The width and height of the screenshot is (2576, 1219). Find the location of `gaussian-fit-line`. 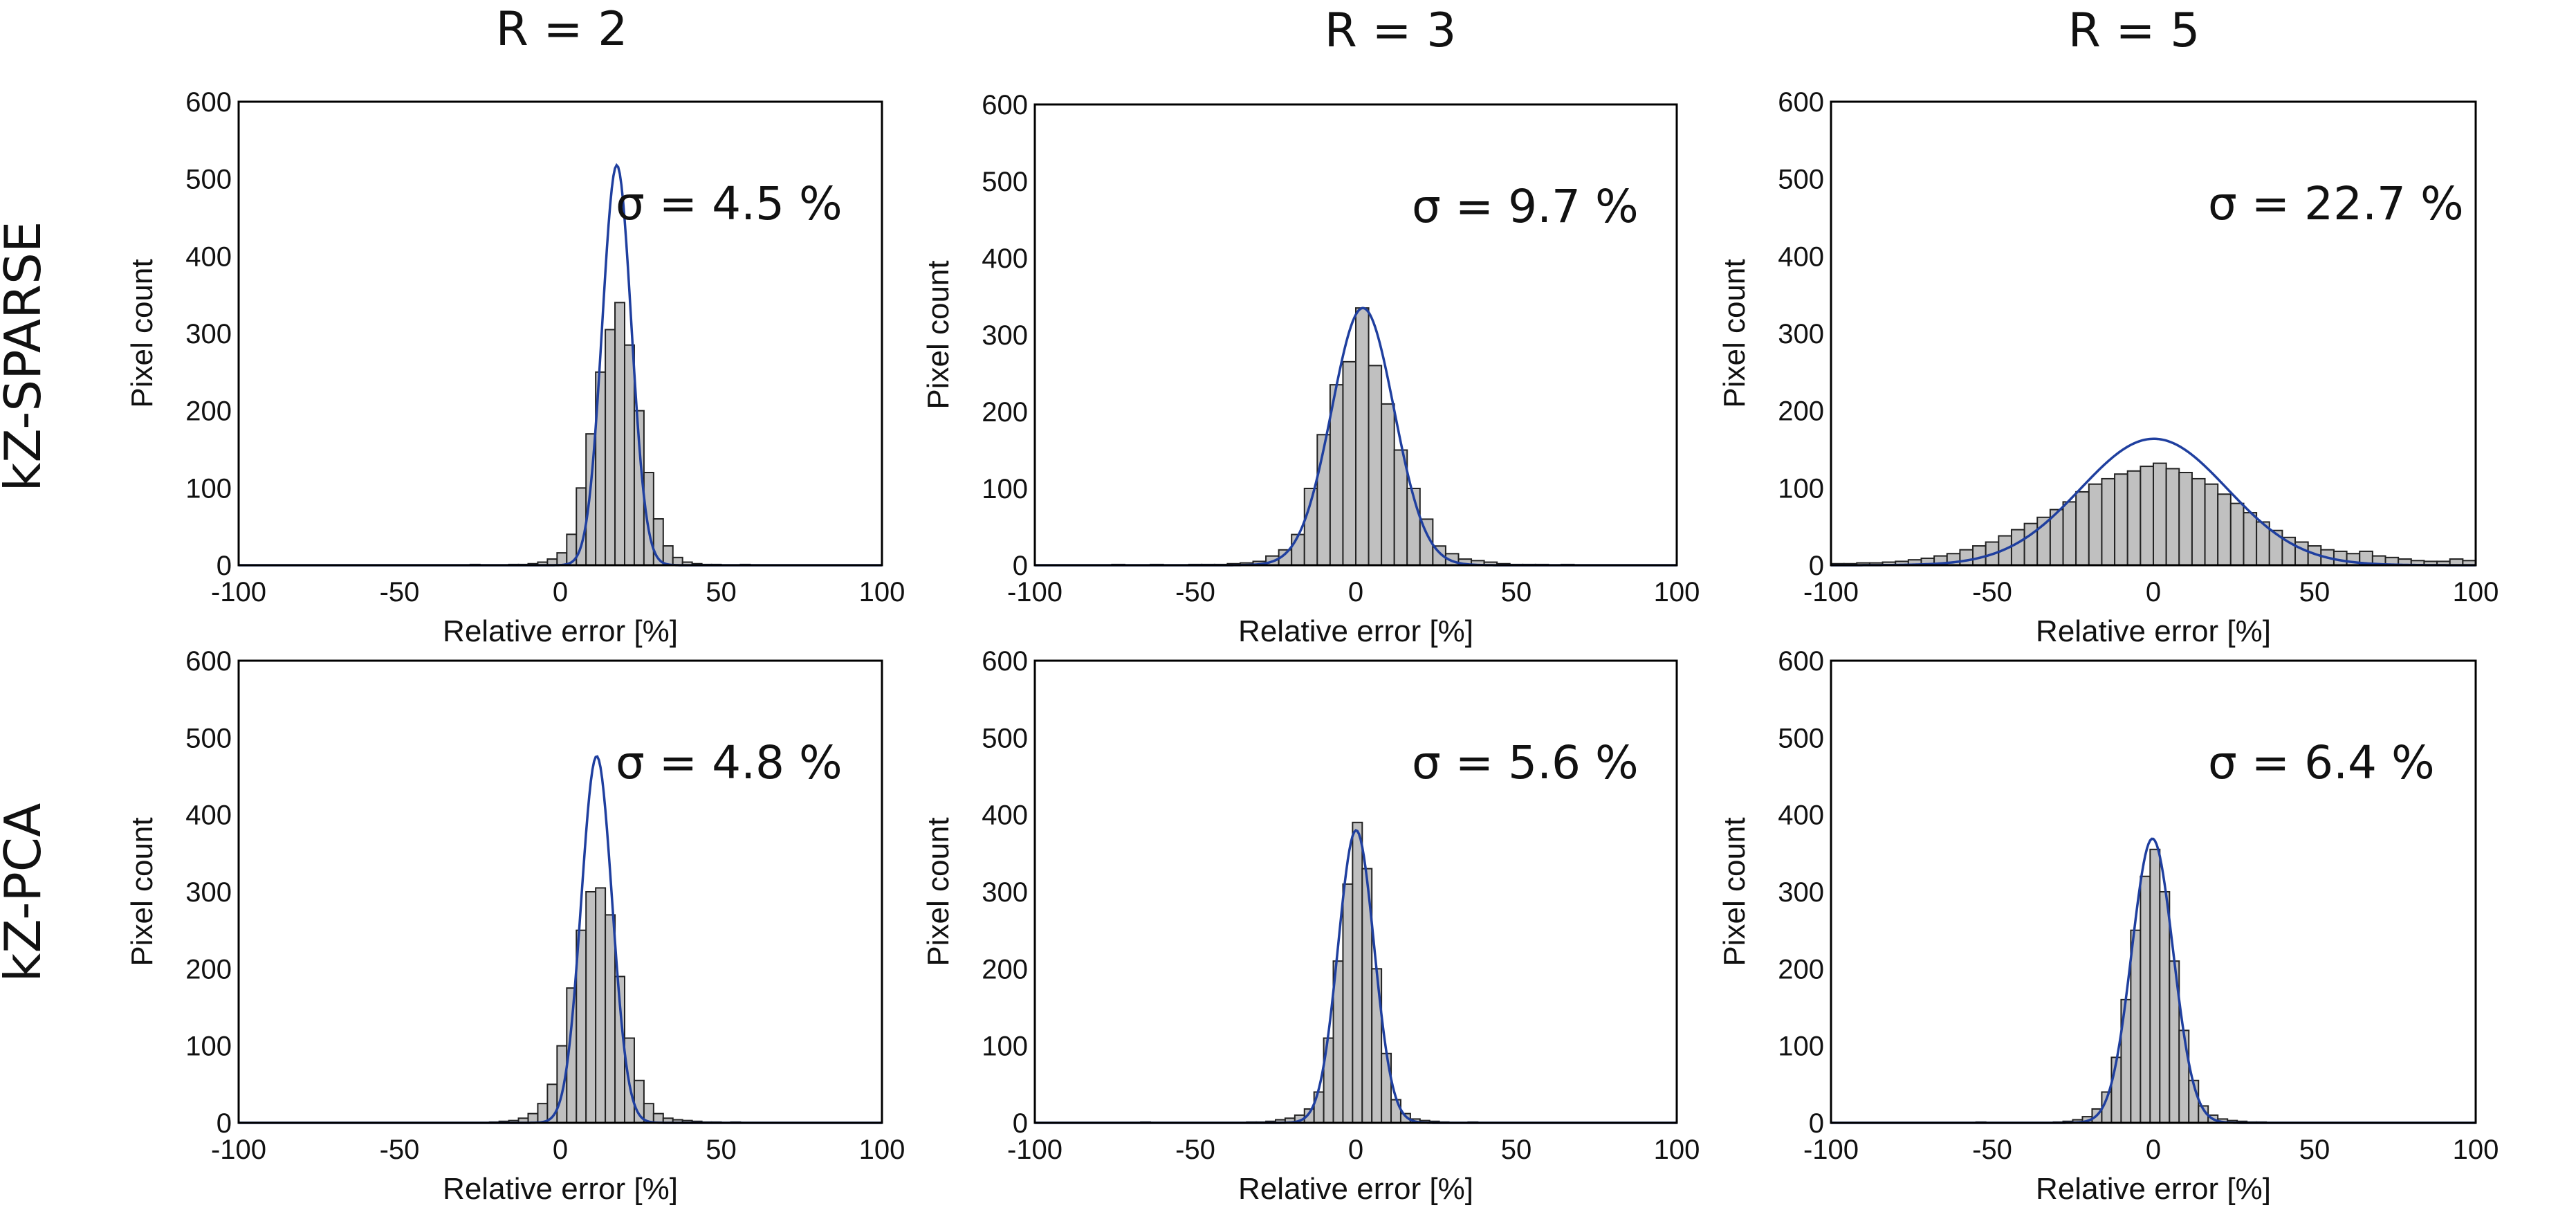

gaussian-fit-line is located at coordinates (2153, 502).